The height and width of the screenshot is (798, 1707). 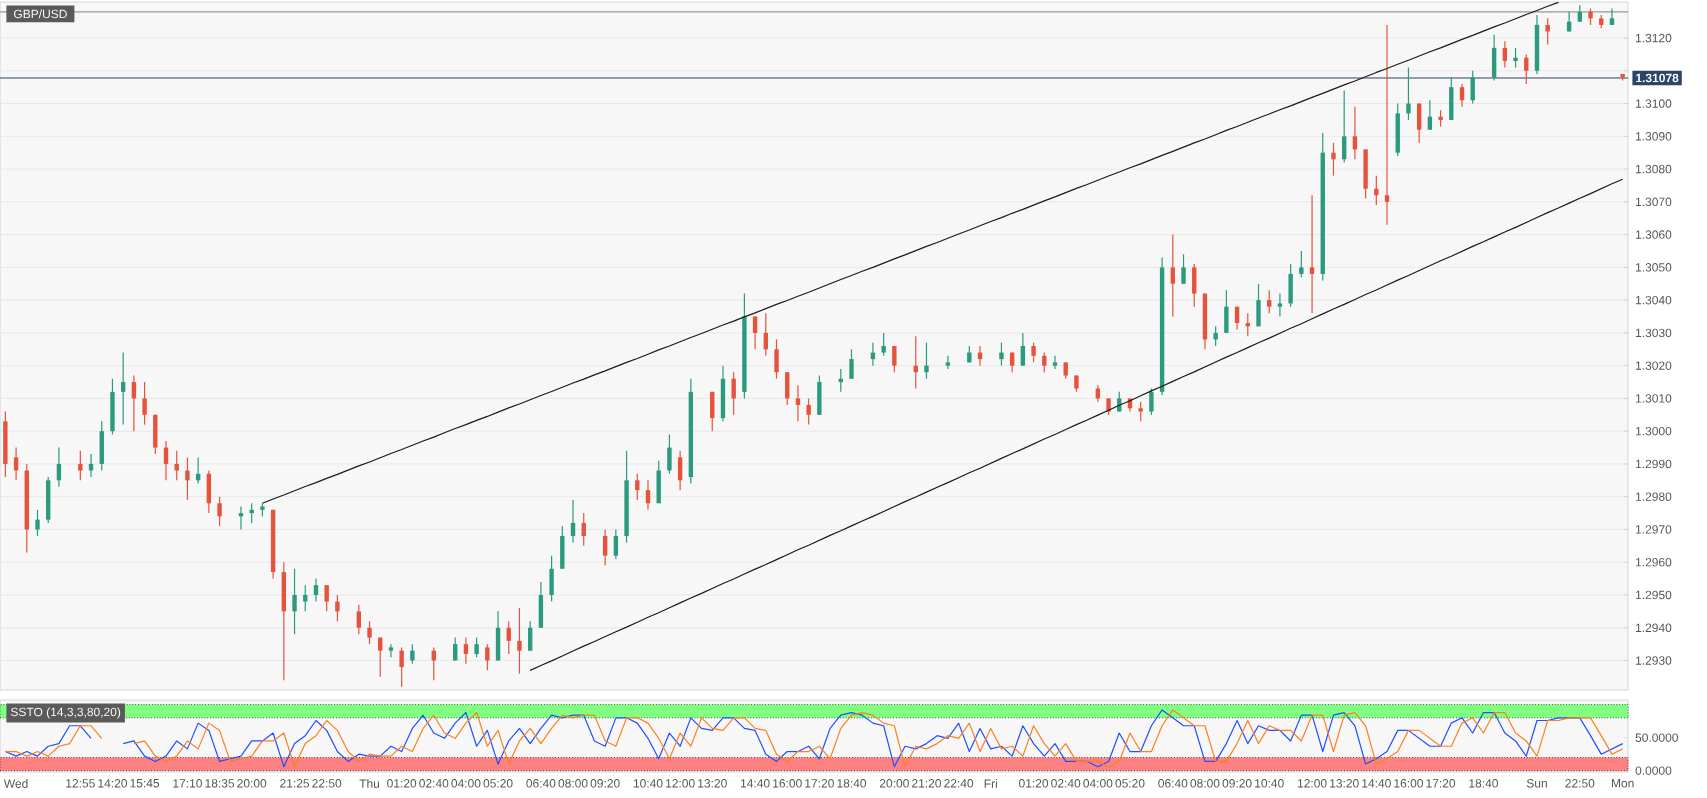 I want to click on x-tick-label: 18:40, so click(x=852, y=783).